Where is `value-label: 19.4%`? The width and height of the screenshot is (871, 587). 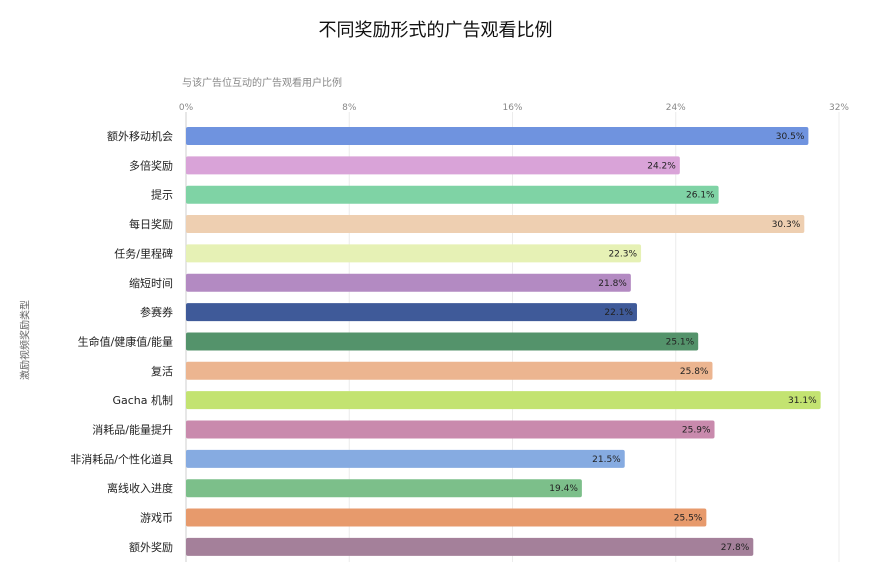 value-label: 19.4% is located at coordinates (563, 489).